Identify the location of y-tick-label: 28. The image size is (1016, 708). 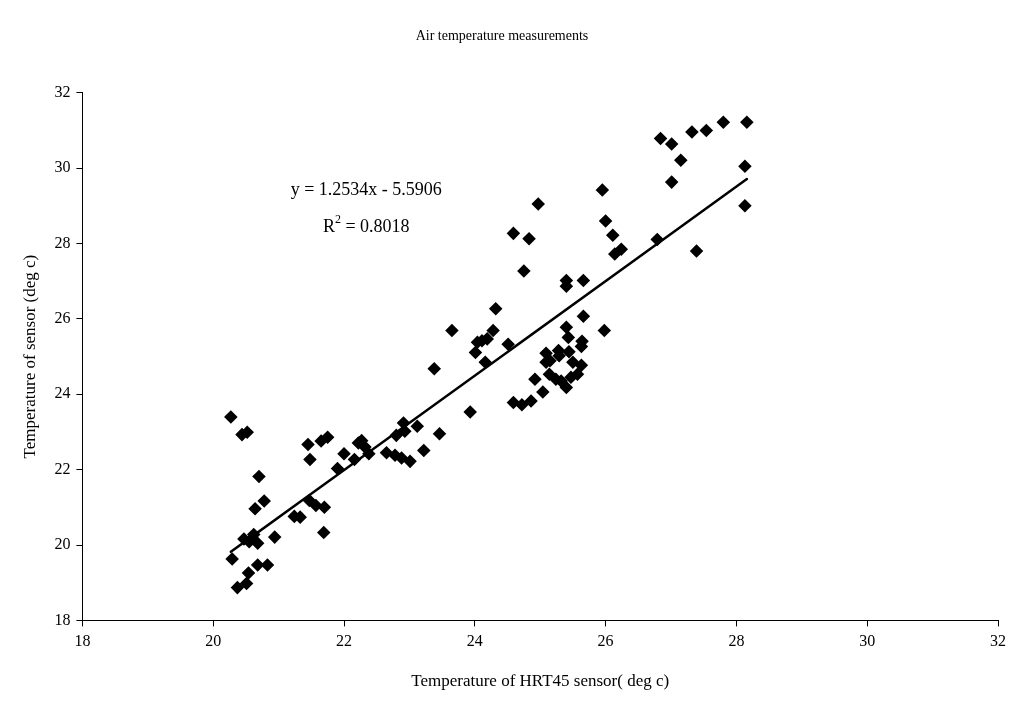
(62, 242).